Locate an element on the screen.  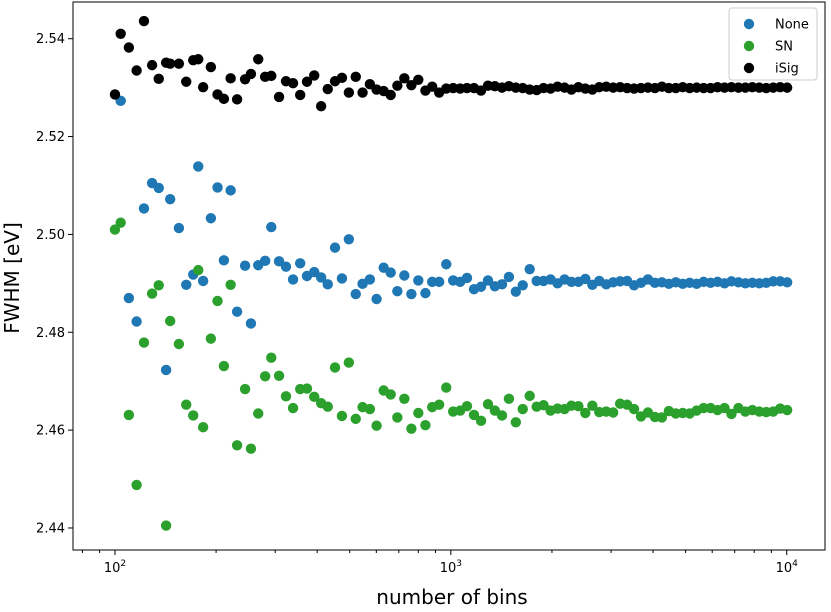
x-tick-exponent: 2 is located at coordinates (123, 564).